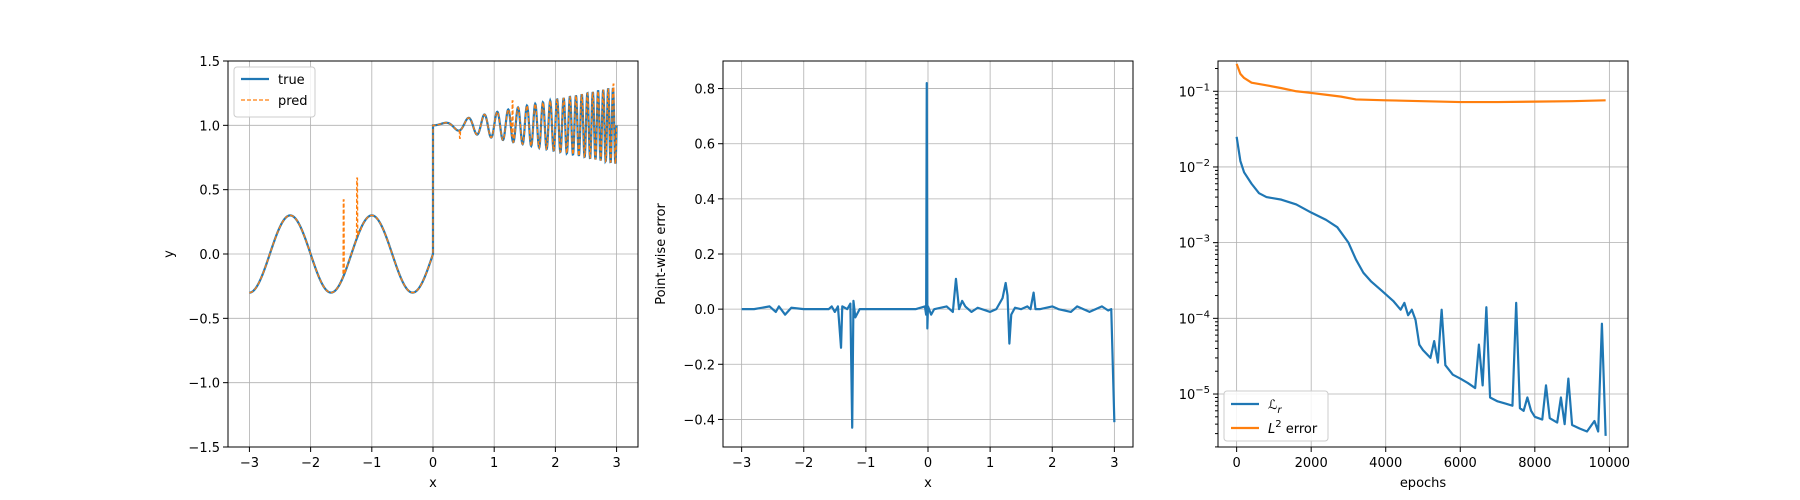 Image resolution: width=1800 pixels, height=500 pixels. I want to click on y-tick-label: 10⁻⁴, so click(1194, 318).